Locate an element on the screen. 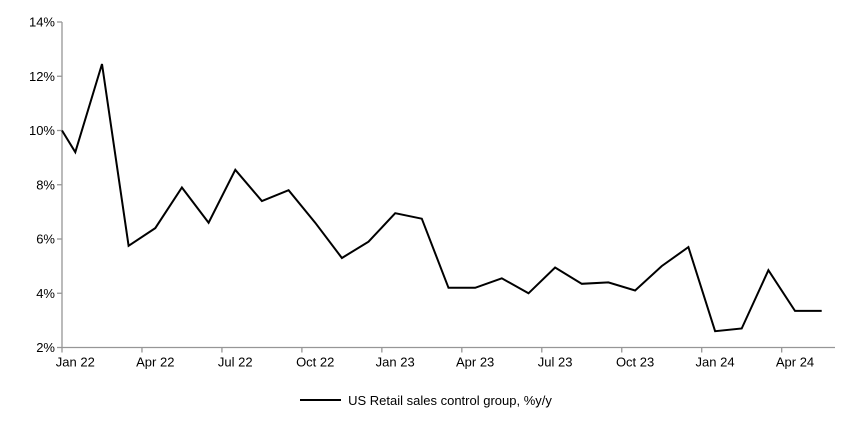 The height and width of the screenshot is (423, 852). x-tick-label: Apr 23 is located at coordinates (475, 362).